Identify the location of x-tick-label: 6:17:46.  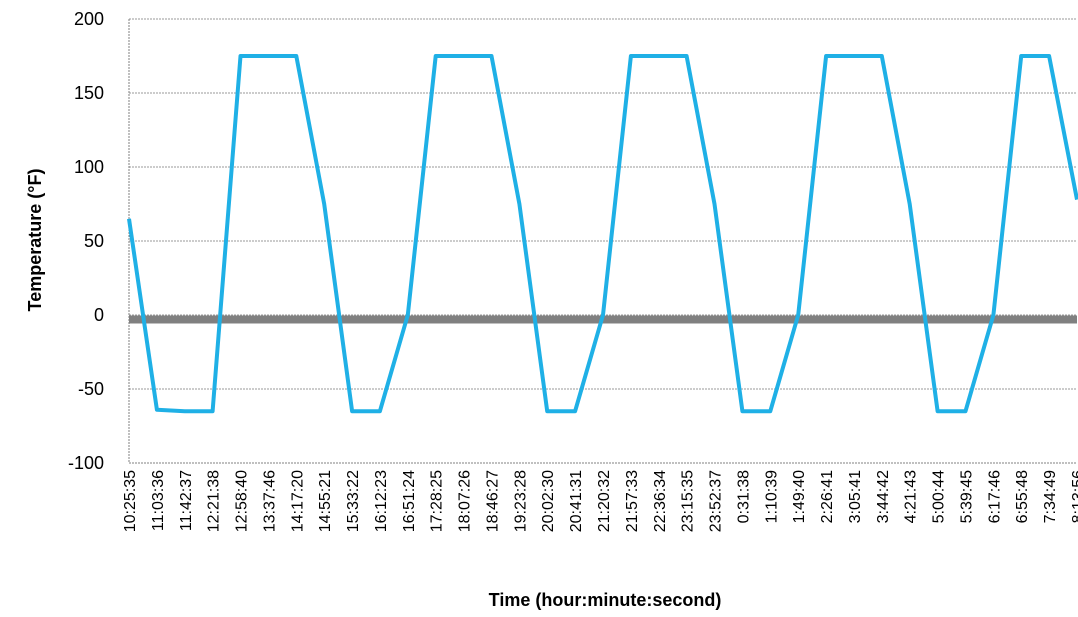
(994, 496).